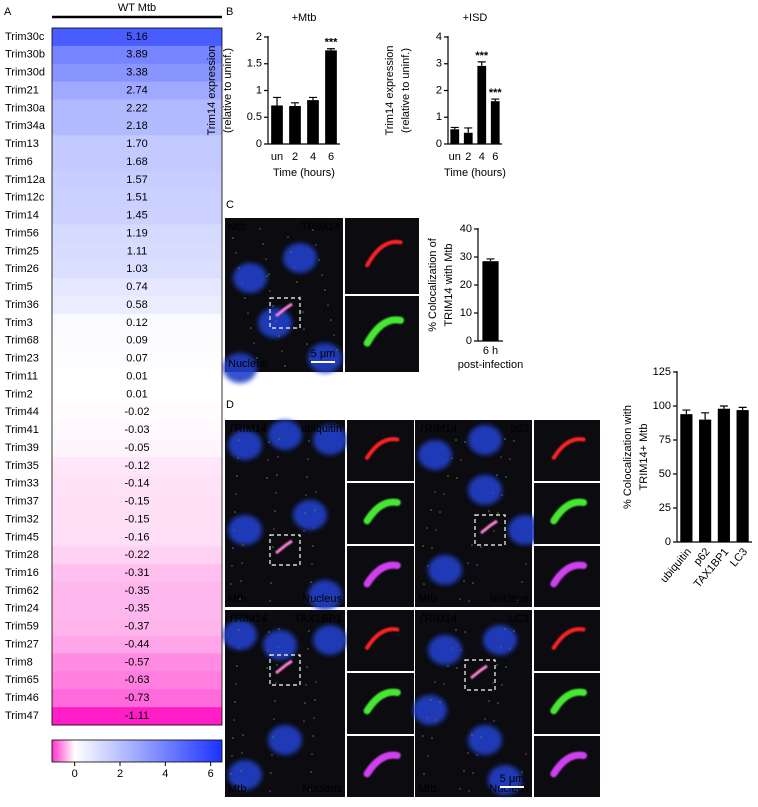  Describe the element at coordinates (259, 37) in the screenshot. I see `y-tick-label: 2` at that location.